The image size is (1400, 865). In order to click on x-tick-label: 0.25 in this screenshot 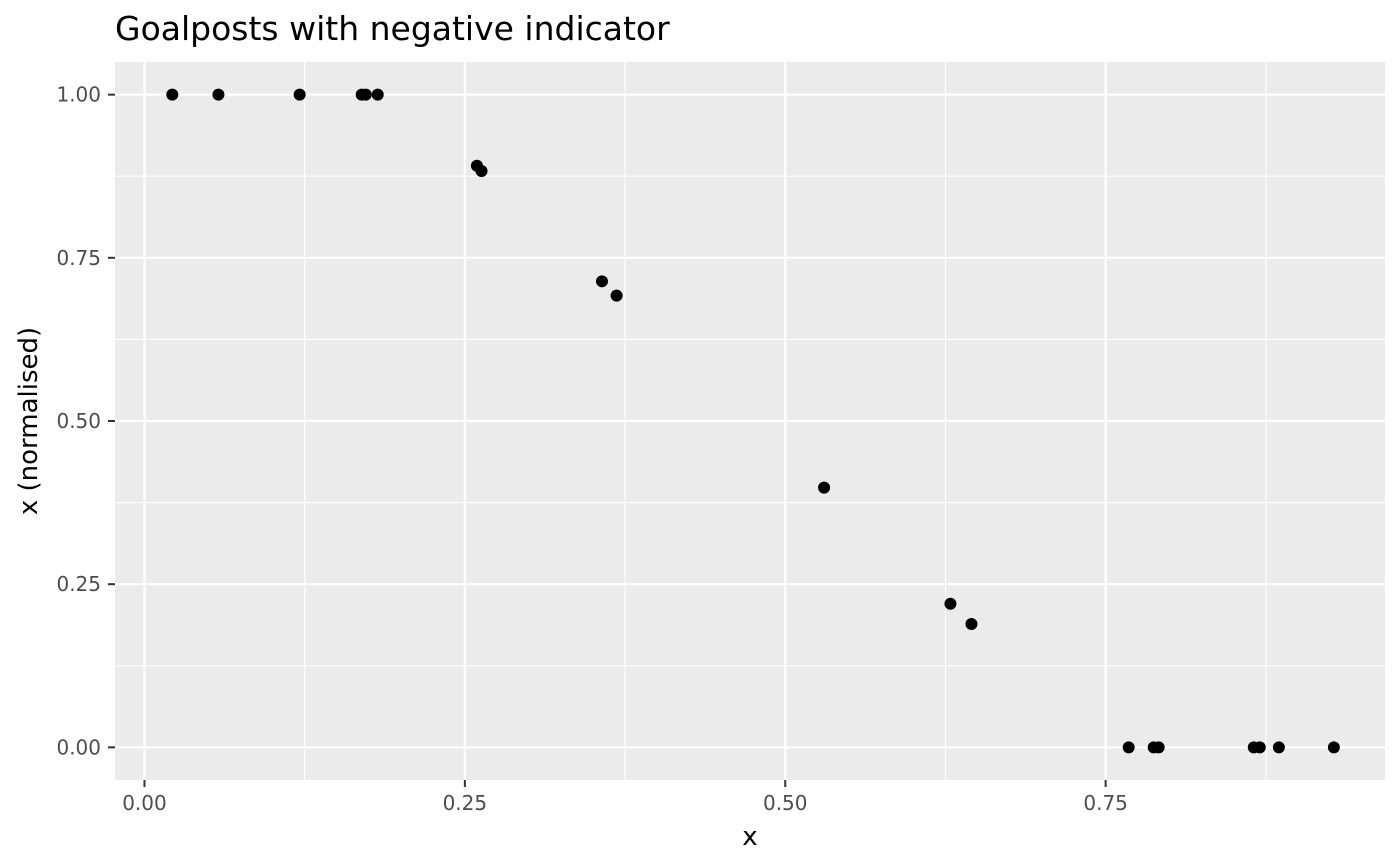, I will do `click(465, 803)`.